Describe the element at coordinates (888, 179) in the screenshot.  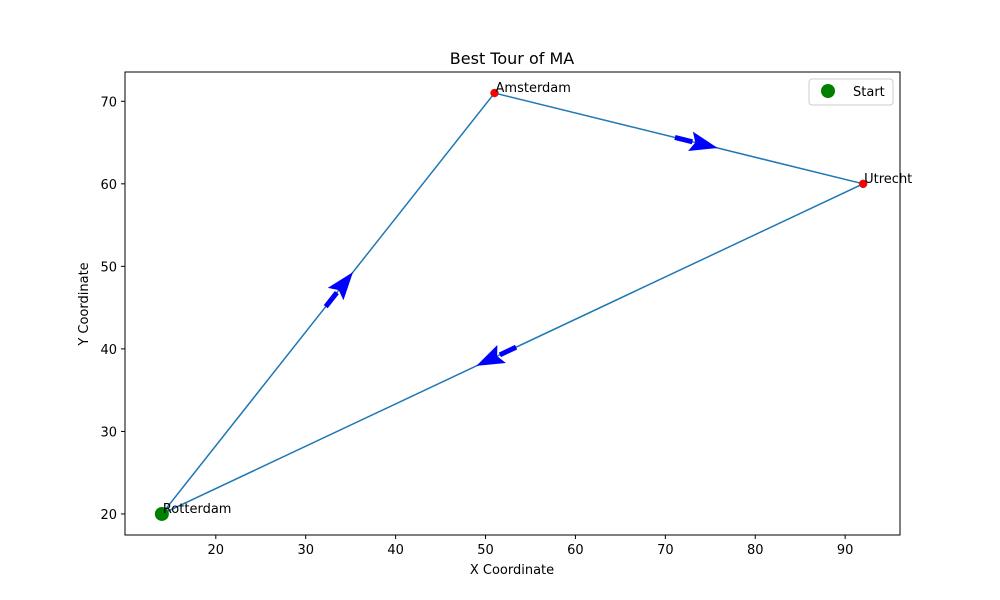
I see `city-label: Utrecht` at that location.